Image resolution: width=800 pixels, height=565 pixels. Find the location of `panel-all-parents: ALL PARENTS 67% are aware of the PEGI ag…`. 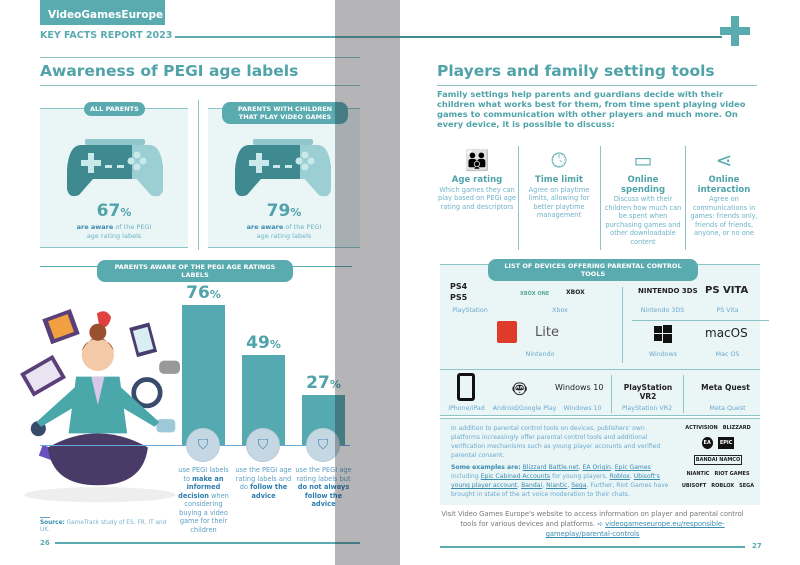

panel-all-parents: ALL PARENTS 67% are aware of the PEGI ag… is located at coordinates (114, 175).